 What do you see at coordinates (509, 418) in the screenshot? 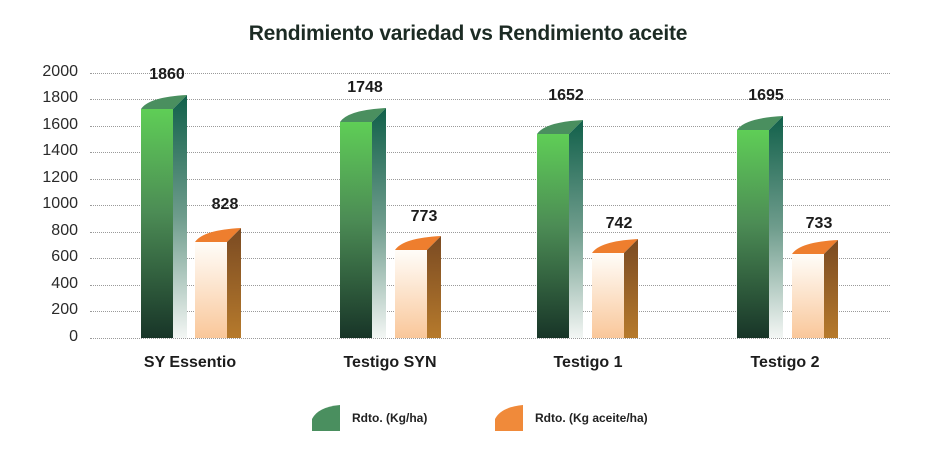
I see `legend-swatch-orange-icon` at bounding box center [509, 418].